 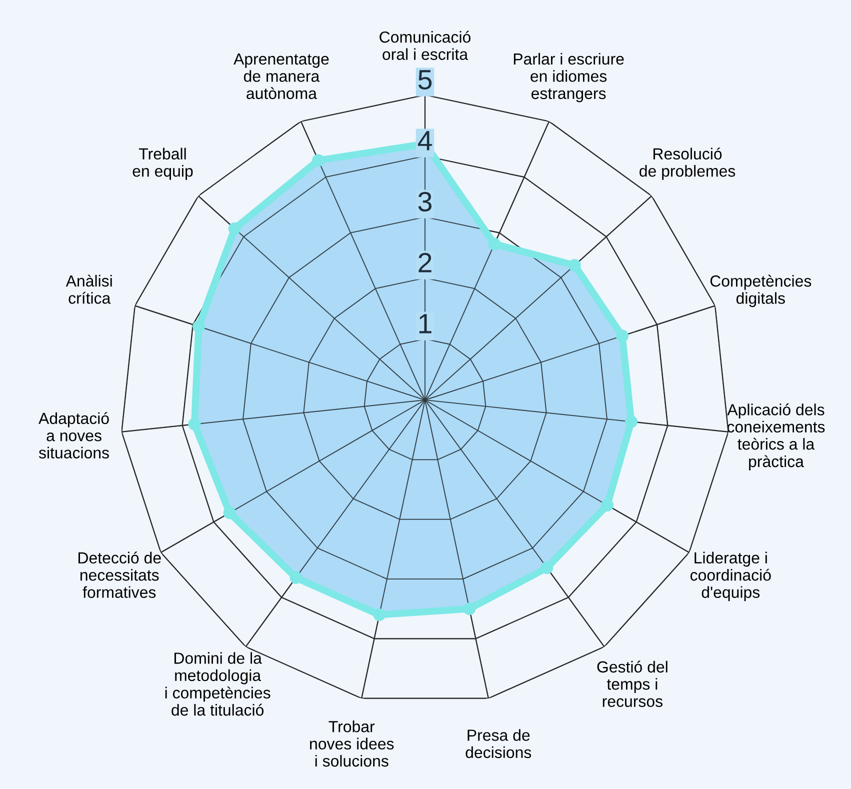 I want to click on spoke-label: Resolució de problemes, so click(x=688, y=164).